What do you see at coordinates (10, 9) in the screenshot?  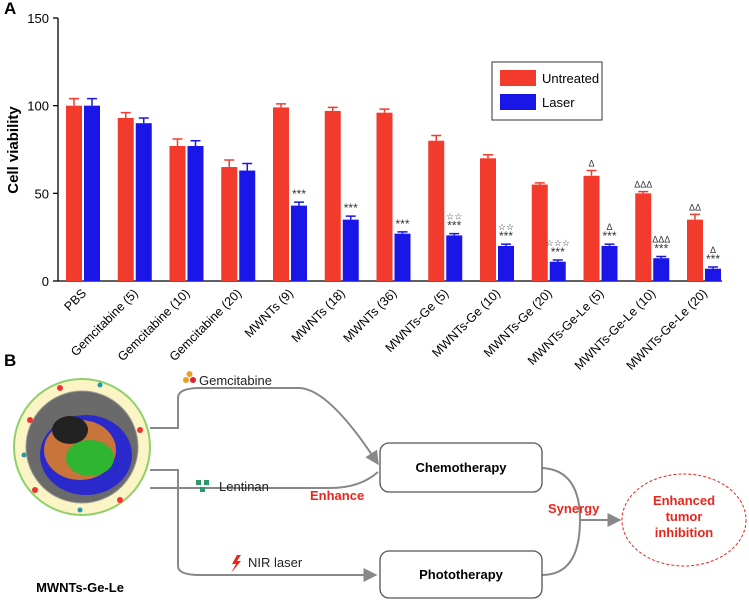 I see `panel-label: A` at bounding box center [10, 9].